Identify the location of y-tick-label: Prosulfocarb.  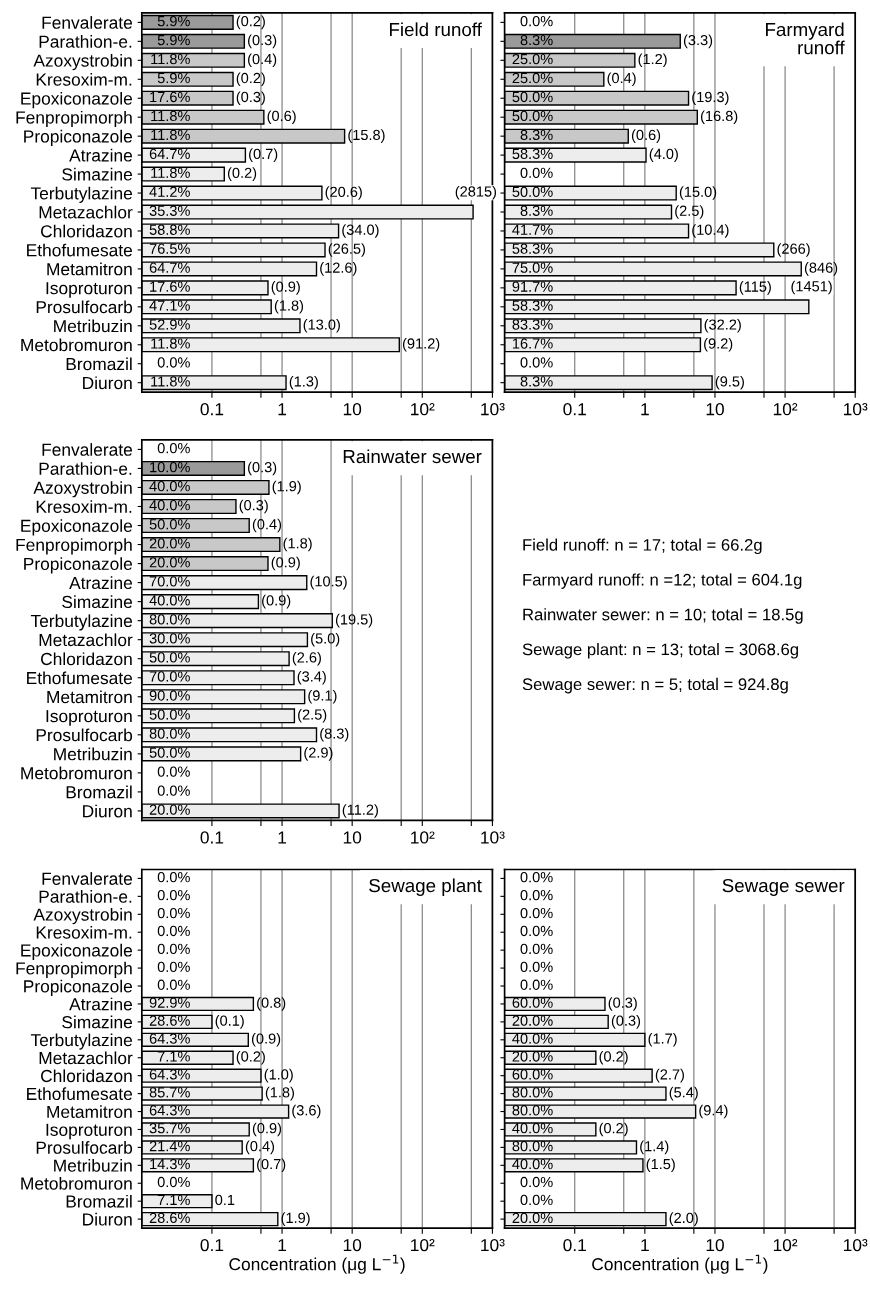
(84, 307).